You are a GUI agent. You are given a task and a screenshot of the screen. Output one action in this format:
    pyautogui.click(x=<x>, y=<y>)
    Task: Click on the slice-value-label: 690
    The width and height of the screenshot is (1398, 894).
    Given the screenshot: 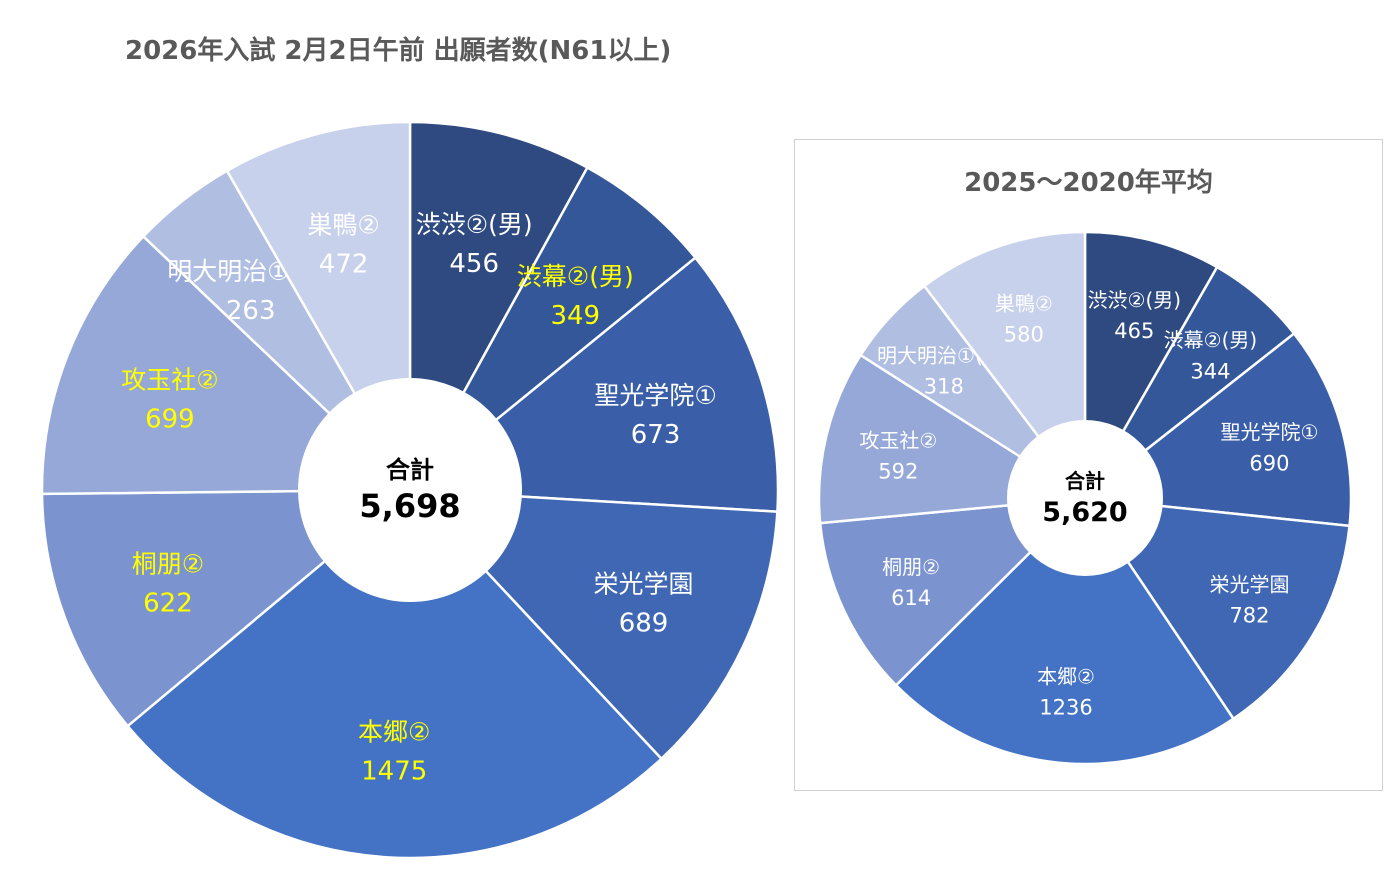 What is the action you would take?
    pyautogui.click(x=1269, y=463)
    